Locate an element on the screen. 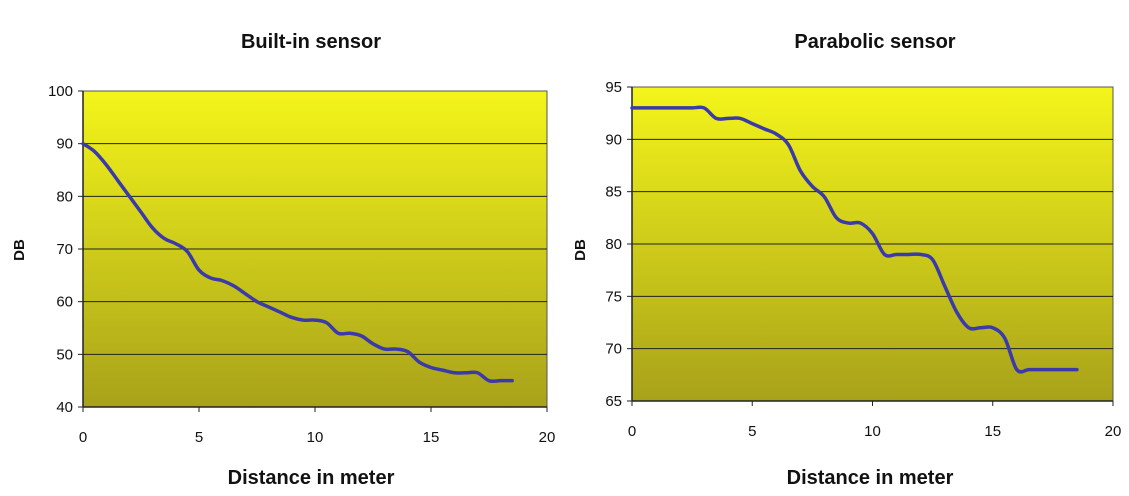 This screenshot has height=496, width=1129. y-tick-label: 60 is located at coordinates (64, 302).